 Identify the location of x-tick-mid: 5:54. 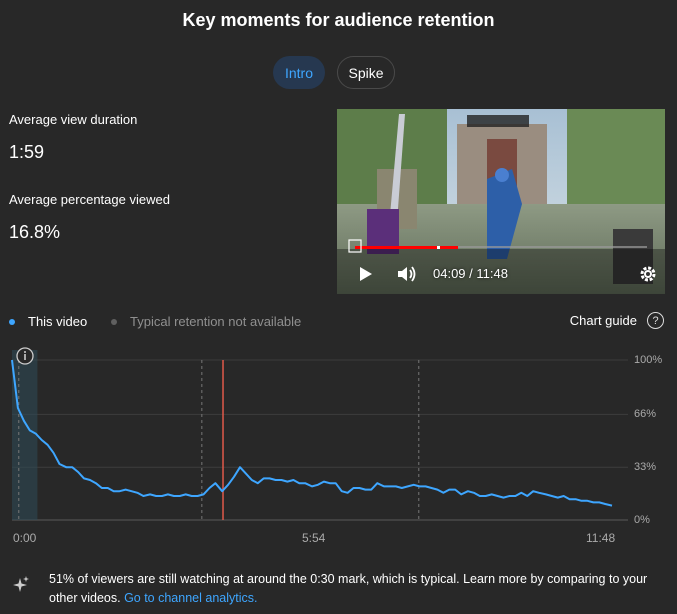
(314, 538).